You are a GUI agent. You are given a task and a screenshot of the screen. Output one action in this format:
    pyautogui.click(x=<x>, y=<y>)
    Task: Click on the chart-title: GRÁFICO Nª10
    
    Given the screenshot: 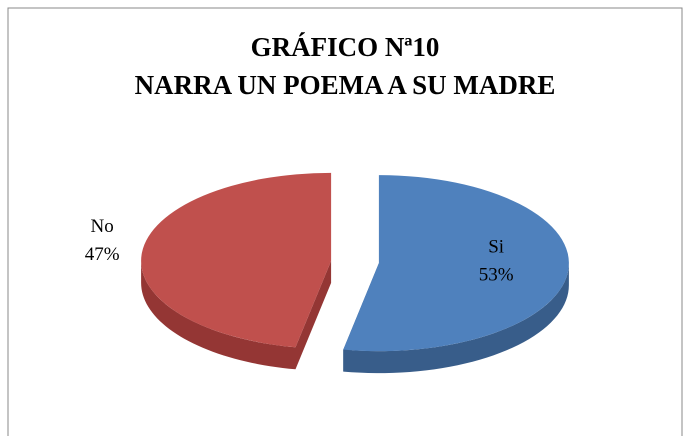 What is the action you would take?
    pyautogui.click(x=345, y=47)
    